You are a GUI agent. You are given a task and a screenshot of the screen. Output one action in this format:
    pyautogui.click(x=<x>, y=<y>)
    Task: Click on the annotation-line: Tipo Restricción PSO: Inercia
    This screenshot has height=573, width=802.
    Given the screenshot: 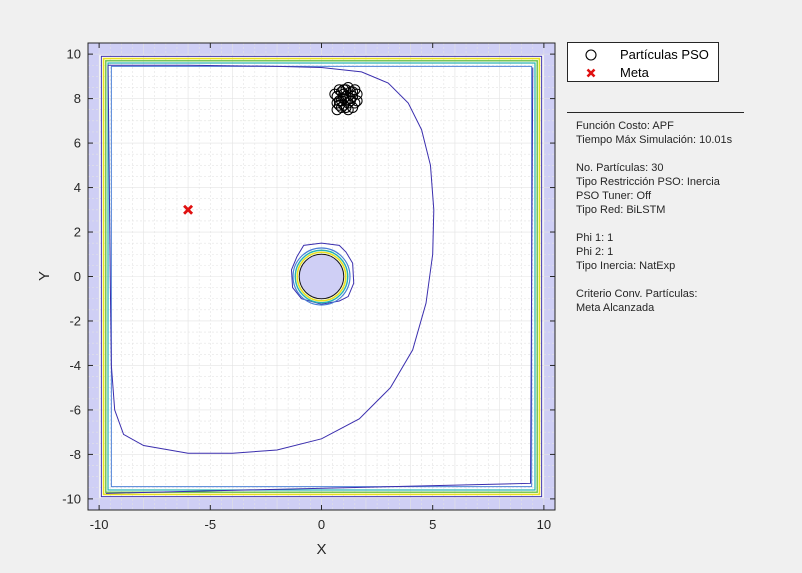 What is the action you would take?
    pyautogui.click(x=648, y=182)
    